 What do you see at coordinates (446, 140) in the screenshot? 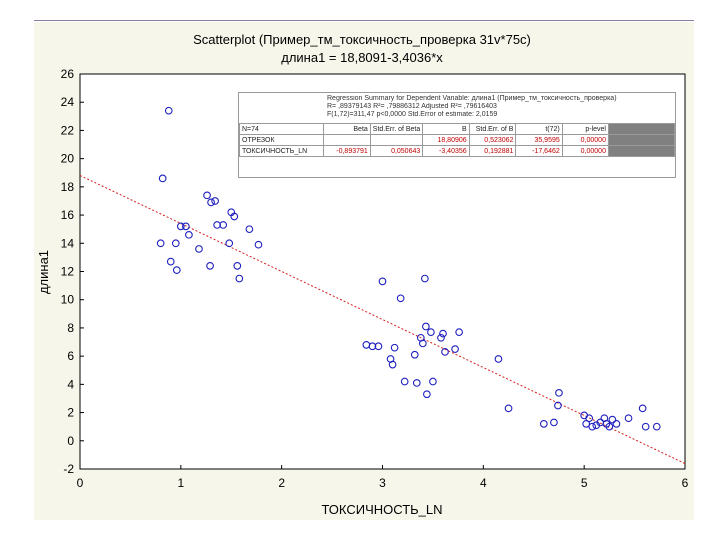
I see `cell-b: 18,80906` at bounding box center [446, 140].